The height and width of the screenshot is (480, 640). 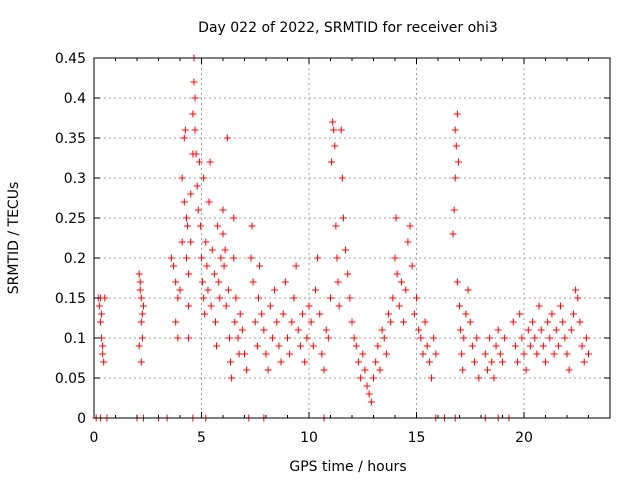 I want to click on y-tick-label: 0.25, so click(x=70, y=219).